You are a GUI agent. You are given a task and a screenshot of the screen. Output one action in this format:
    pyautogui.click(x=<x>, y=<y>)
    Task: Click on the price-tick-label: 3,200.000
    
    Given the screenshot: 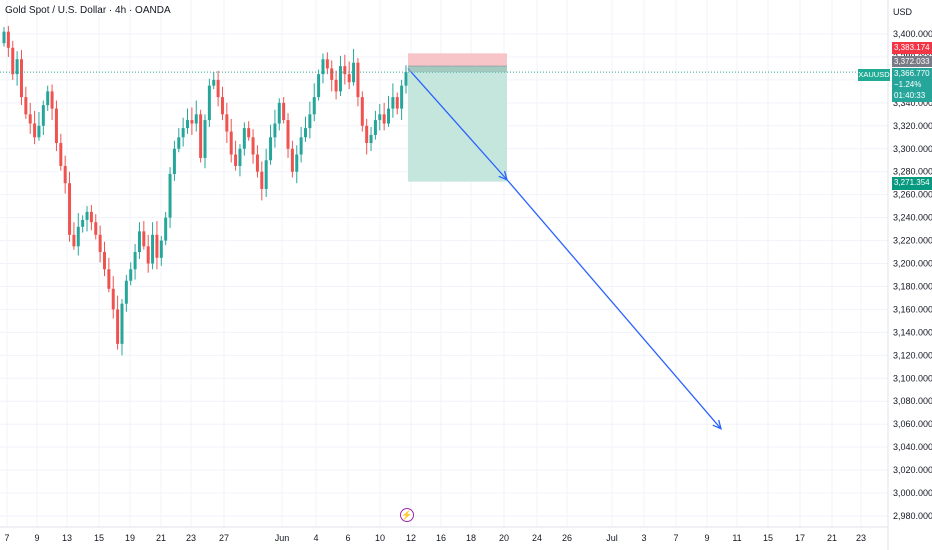 What is the action you would take?
    pyautogui.click(x=912, y=264)
    